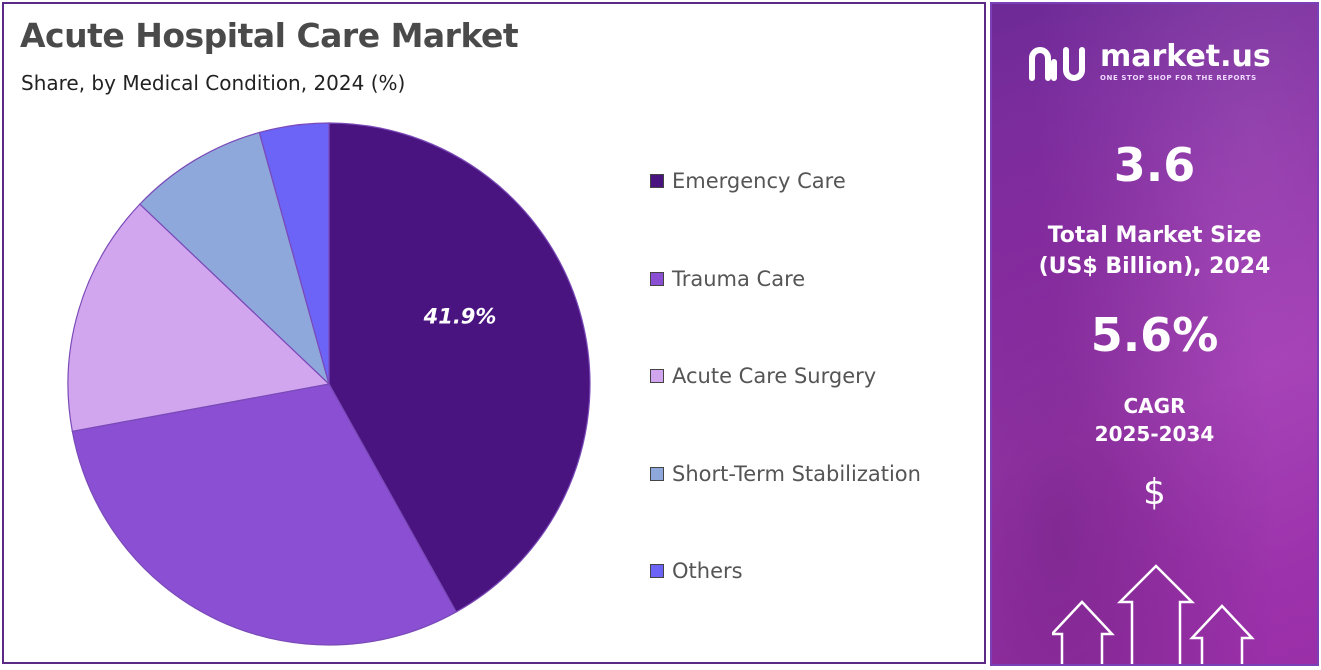  Describe the element at coordinates (1154, 235) in the screenshot. I see `market-size-label-line1: Total Market Size` at that location.